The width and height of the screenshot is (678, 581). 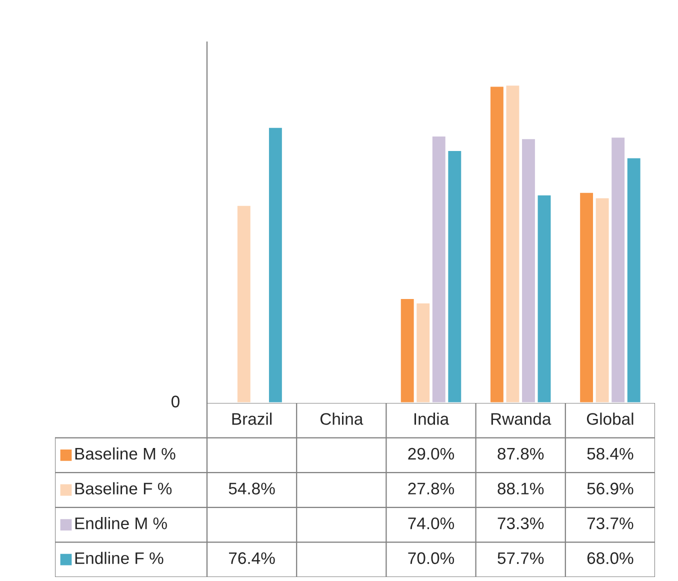 I want to click on x-tick-label: China, so click(x=342, y=418).